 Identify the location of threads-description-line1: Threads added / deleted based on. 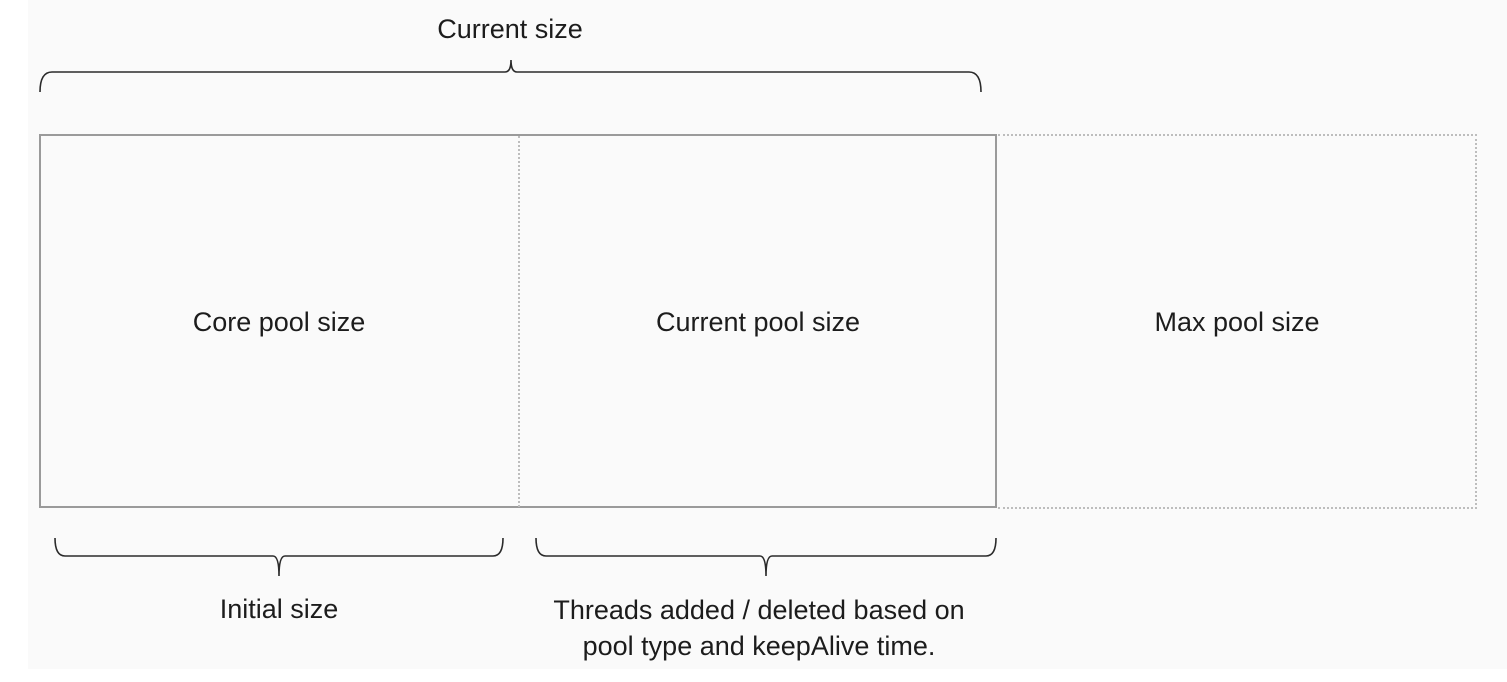
(759, 610).